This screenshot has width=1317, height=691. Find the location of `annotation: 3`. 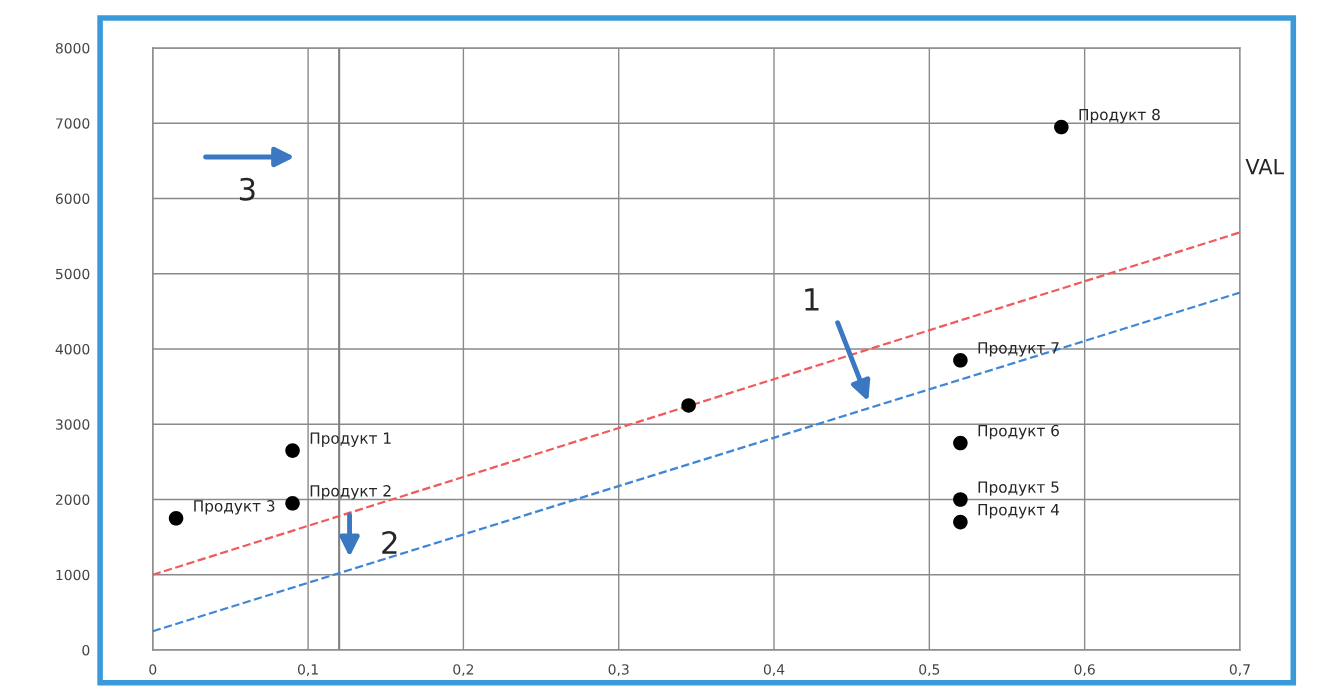

annotation: 3 is located at coordinates (247, 189).